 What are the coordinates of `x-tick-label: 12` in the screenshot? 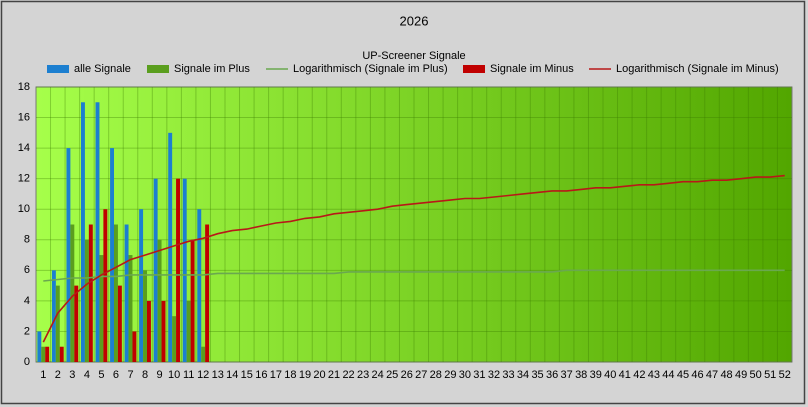 It's located at (203, 375).